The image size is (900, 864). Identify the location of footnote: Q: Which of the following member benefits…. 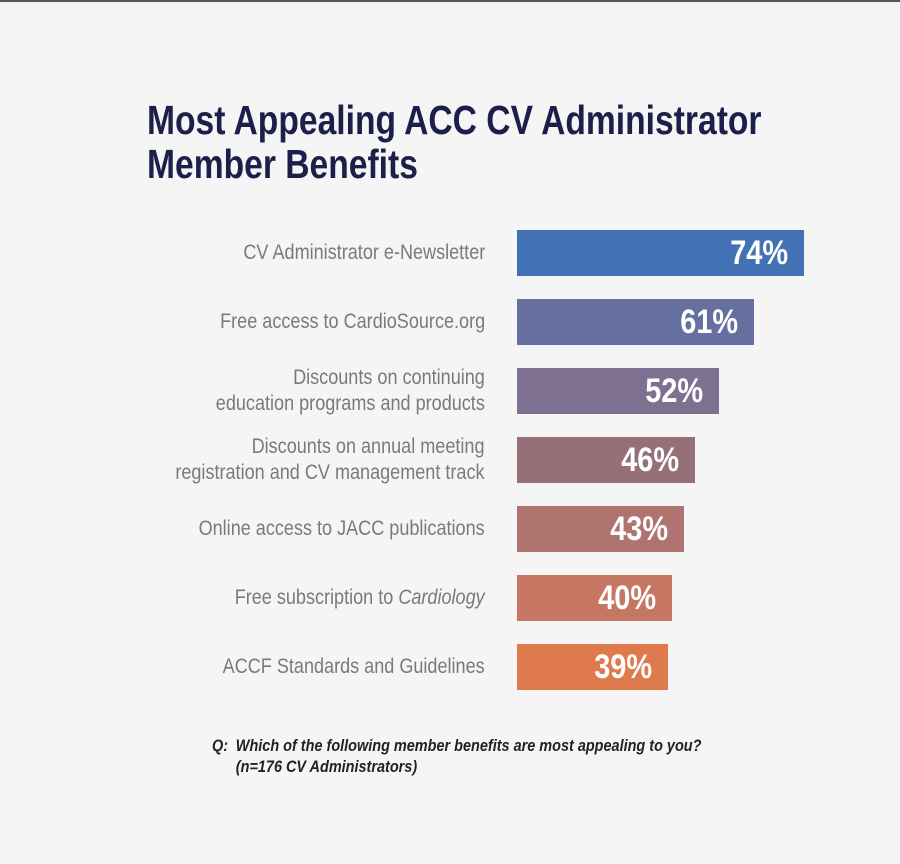
(456, 756).